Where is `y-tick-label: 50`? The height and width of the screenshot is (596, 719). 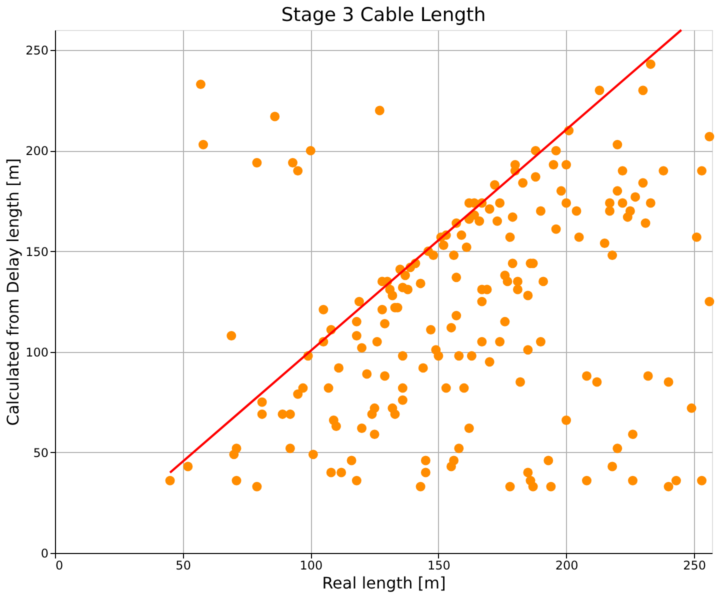 y-tick-label: 50 is located at coordinates (40, 453).